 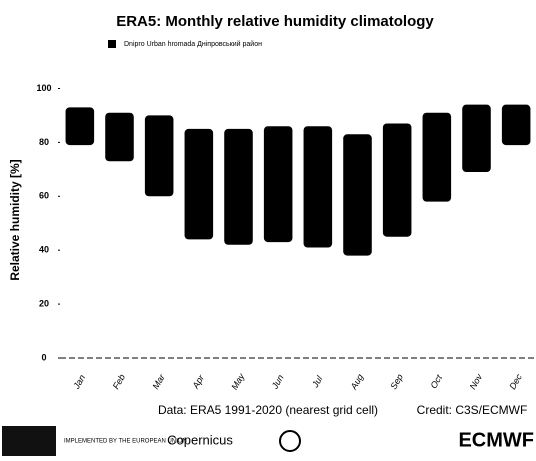 I want to click on x-tick-label: Sep, so click(x=396, y=381).